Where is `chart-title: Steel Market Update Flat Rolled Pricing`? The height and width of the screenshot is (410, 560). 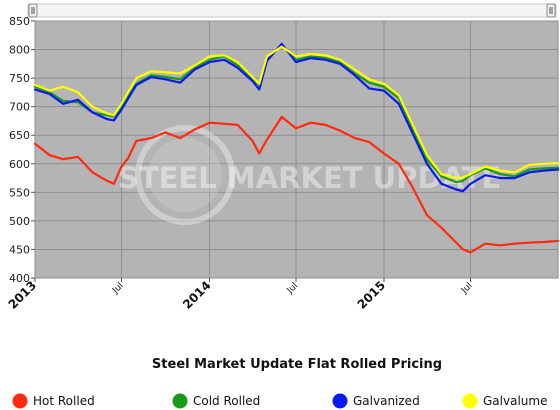
chart-title: Steel Market Update Flat Rolled Pricing is located at coordinates (297, 364).